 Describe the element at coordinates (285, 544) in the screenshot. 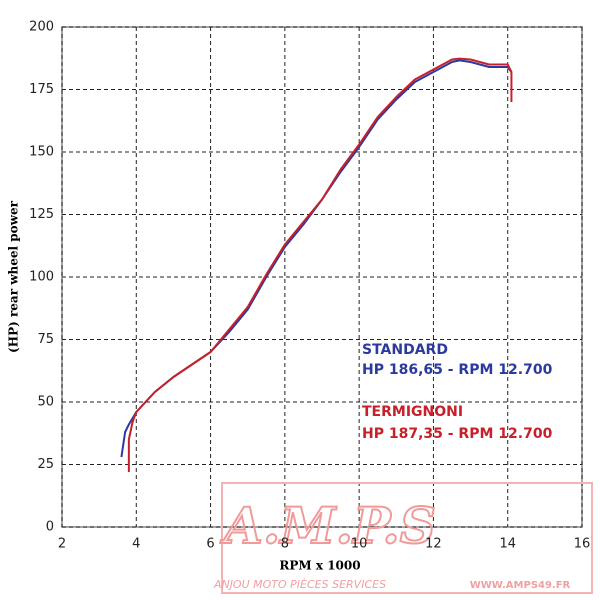

I see `x-tick-label: 8` at that location.